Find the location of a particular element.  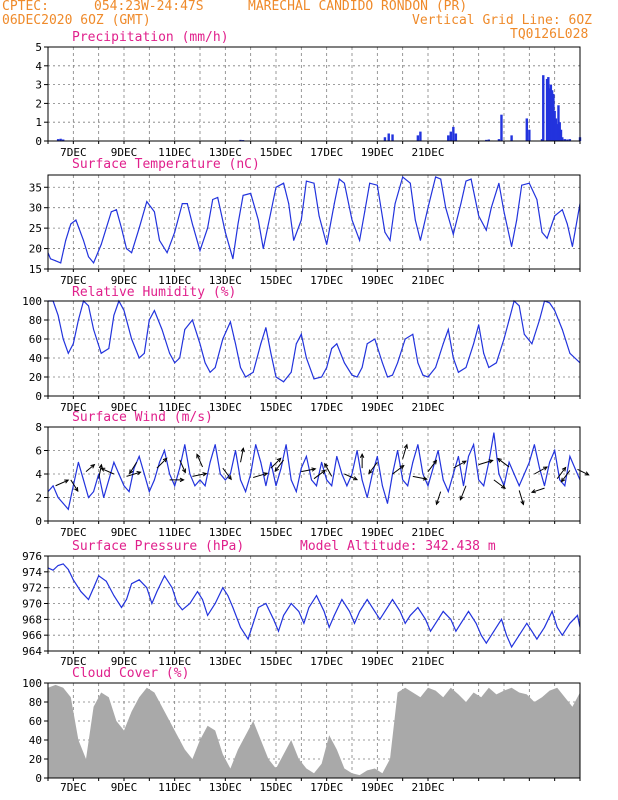

precip-xtick-label: 11DEC is located at coordinates (174, 152).